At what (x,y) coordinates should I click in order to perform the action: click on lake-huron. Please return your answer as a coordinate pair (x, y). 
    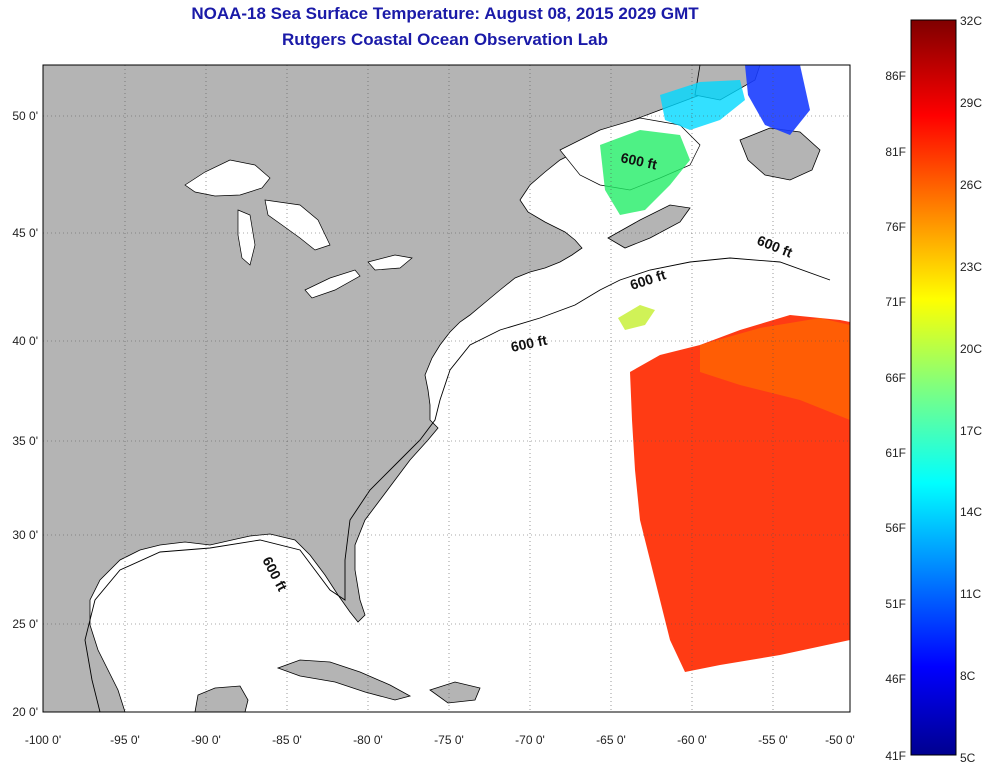
    Looking at the image, I should click on (297, 225).